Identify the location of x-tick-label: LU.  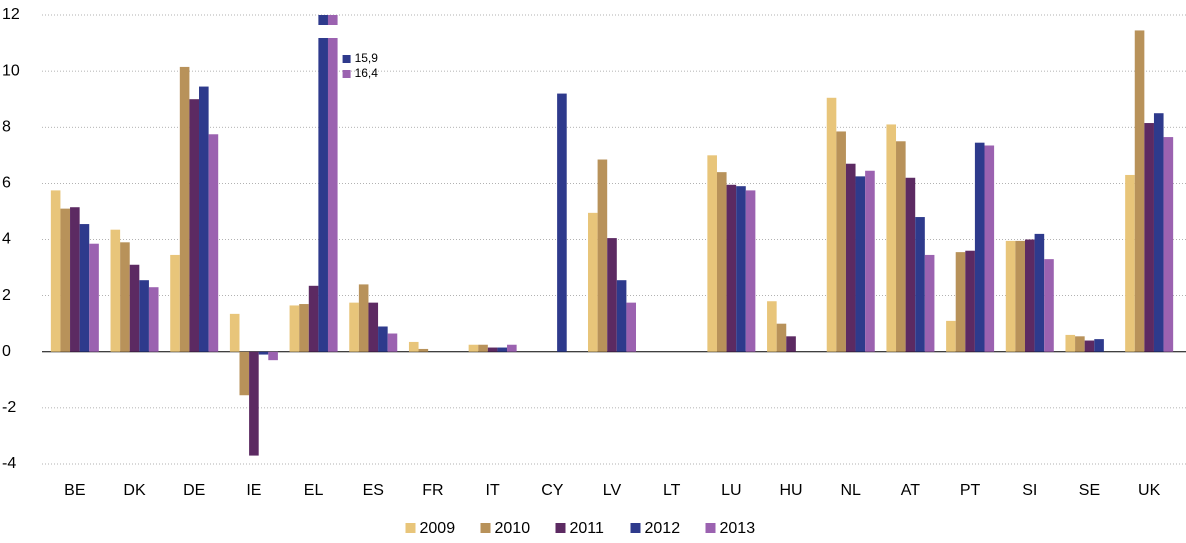
(731, 490).